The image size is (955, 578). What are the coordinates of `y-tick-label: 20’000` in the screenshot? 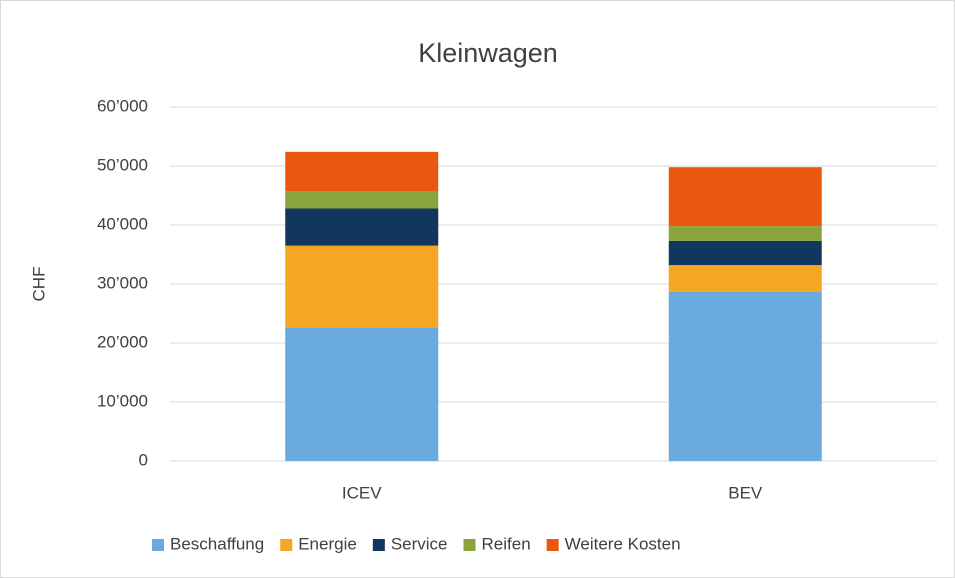 It's located at (122, 341).